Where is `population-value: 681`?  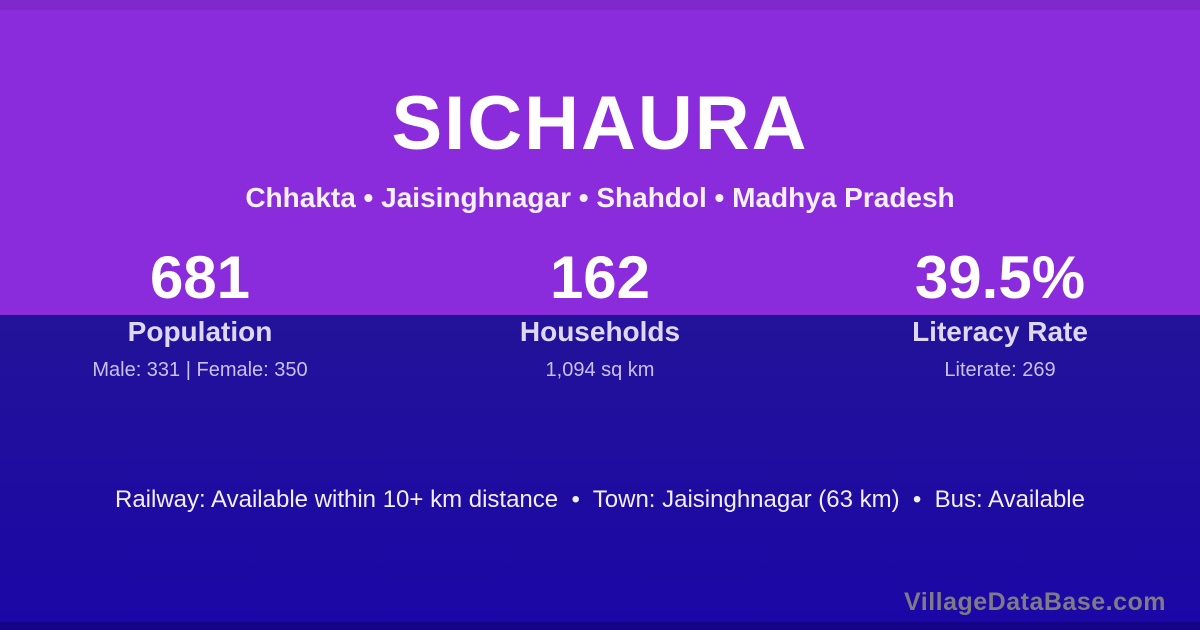
population-value: 681 is located at coordinates (200, 277).